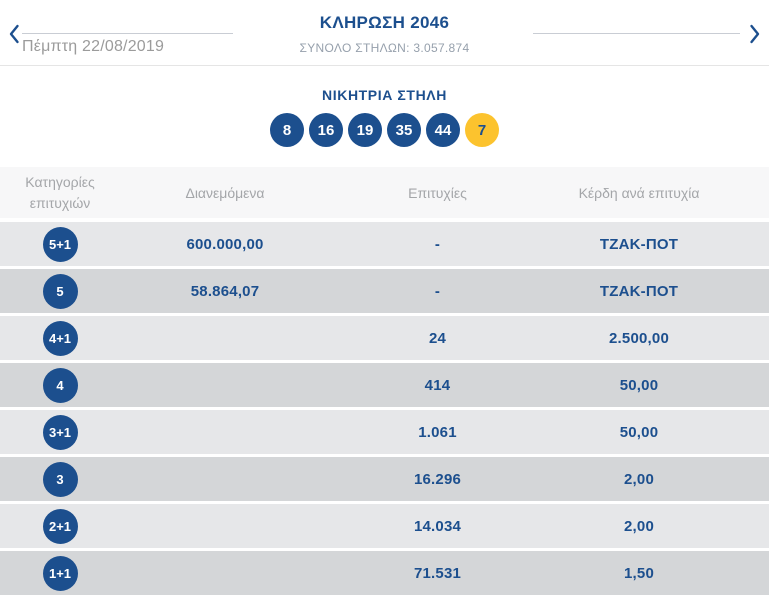 This screenshot has width=769, height=597. I want to click on bonus-number-ball: 7, so click(482, 130).